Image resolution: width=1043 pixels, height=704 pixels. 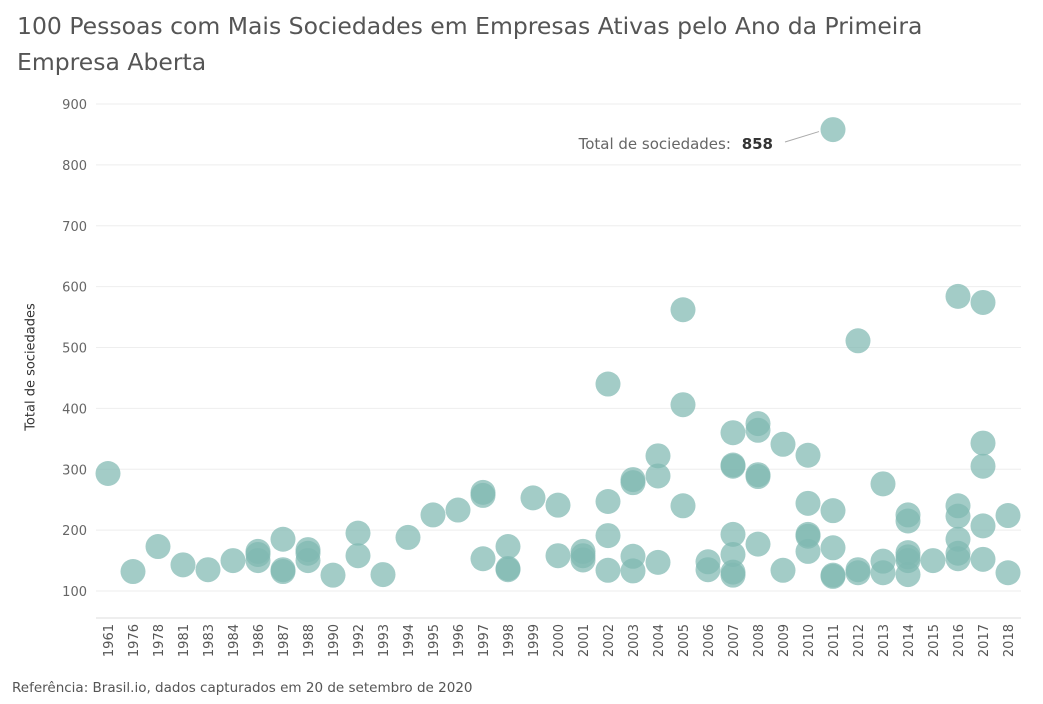 What do you see at coordinates (234, 640) in the screenshot?
I see `x-tick-label: 1984` at bounding box center [234, 640].